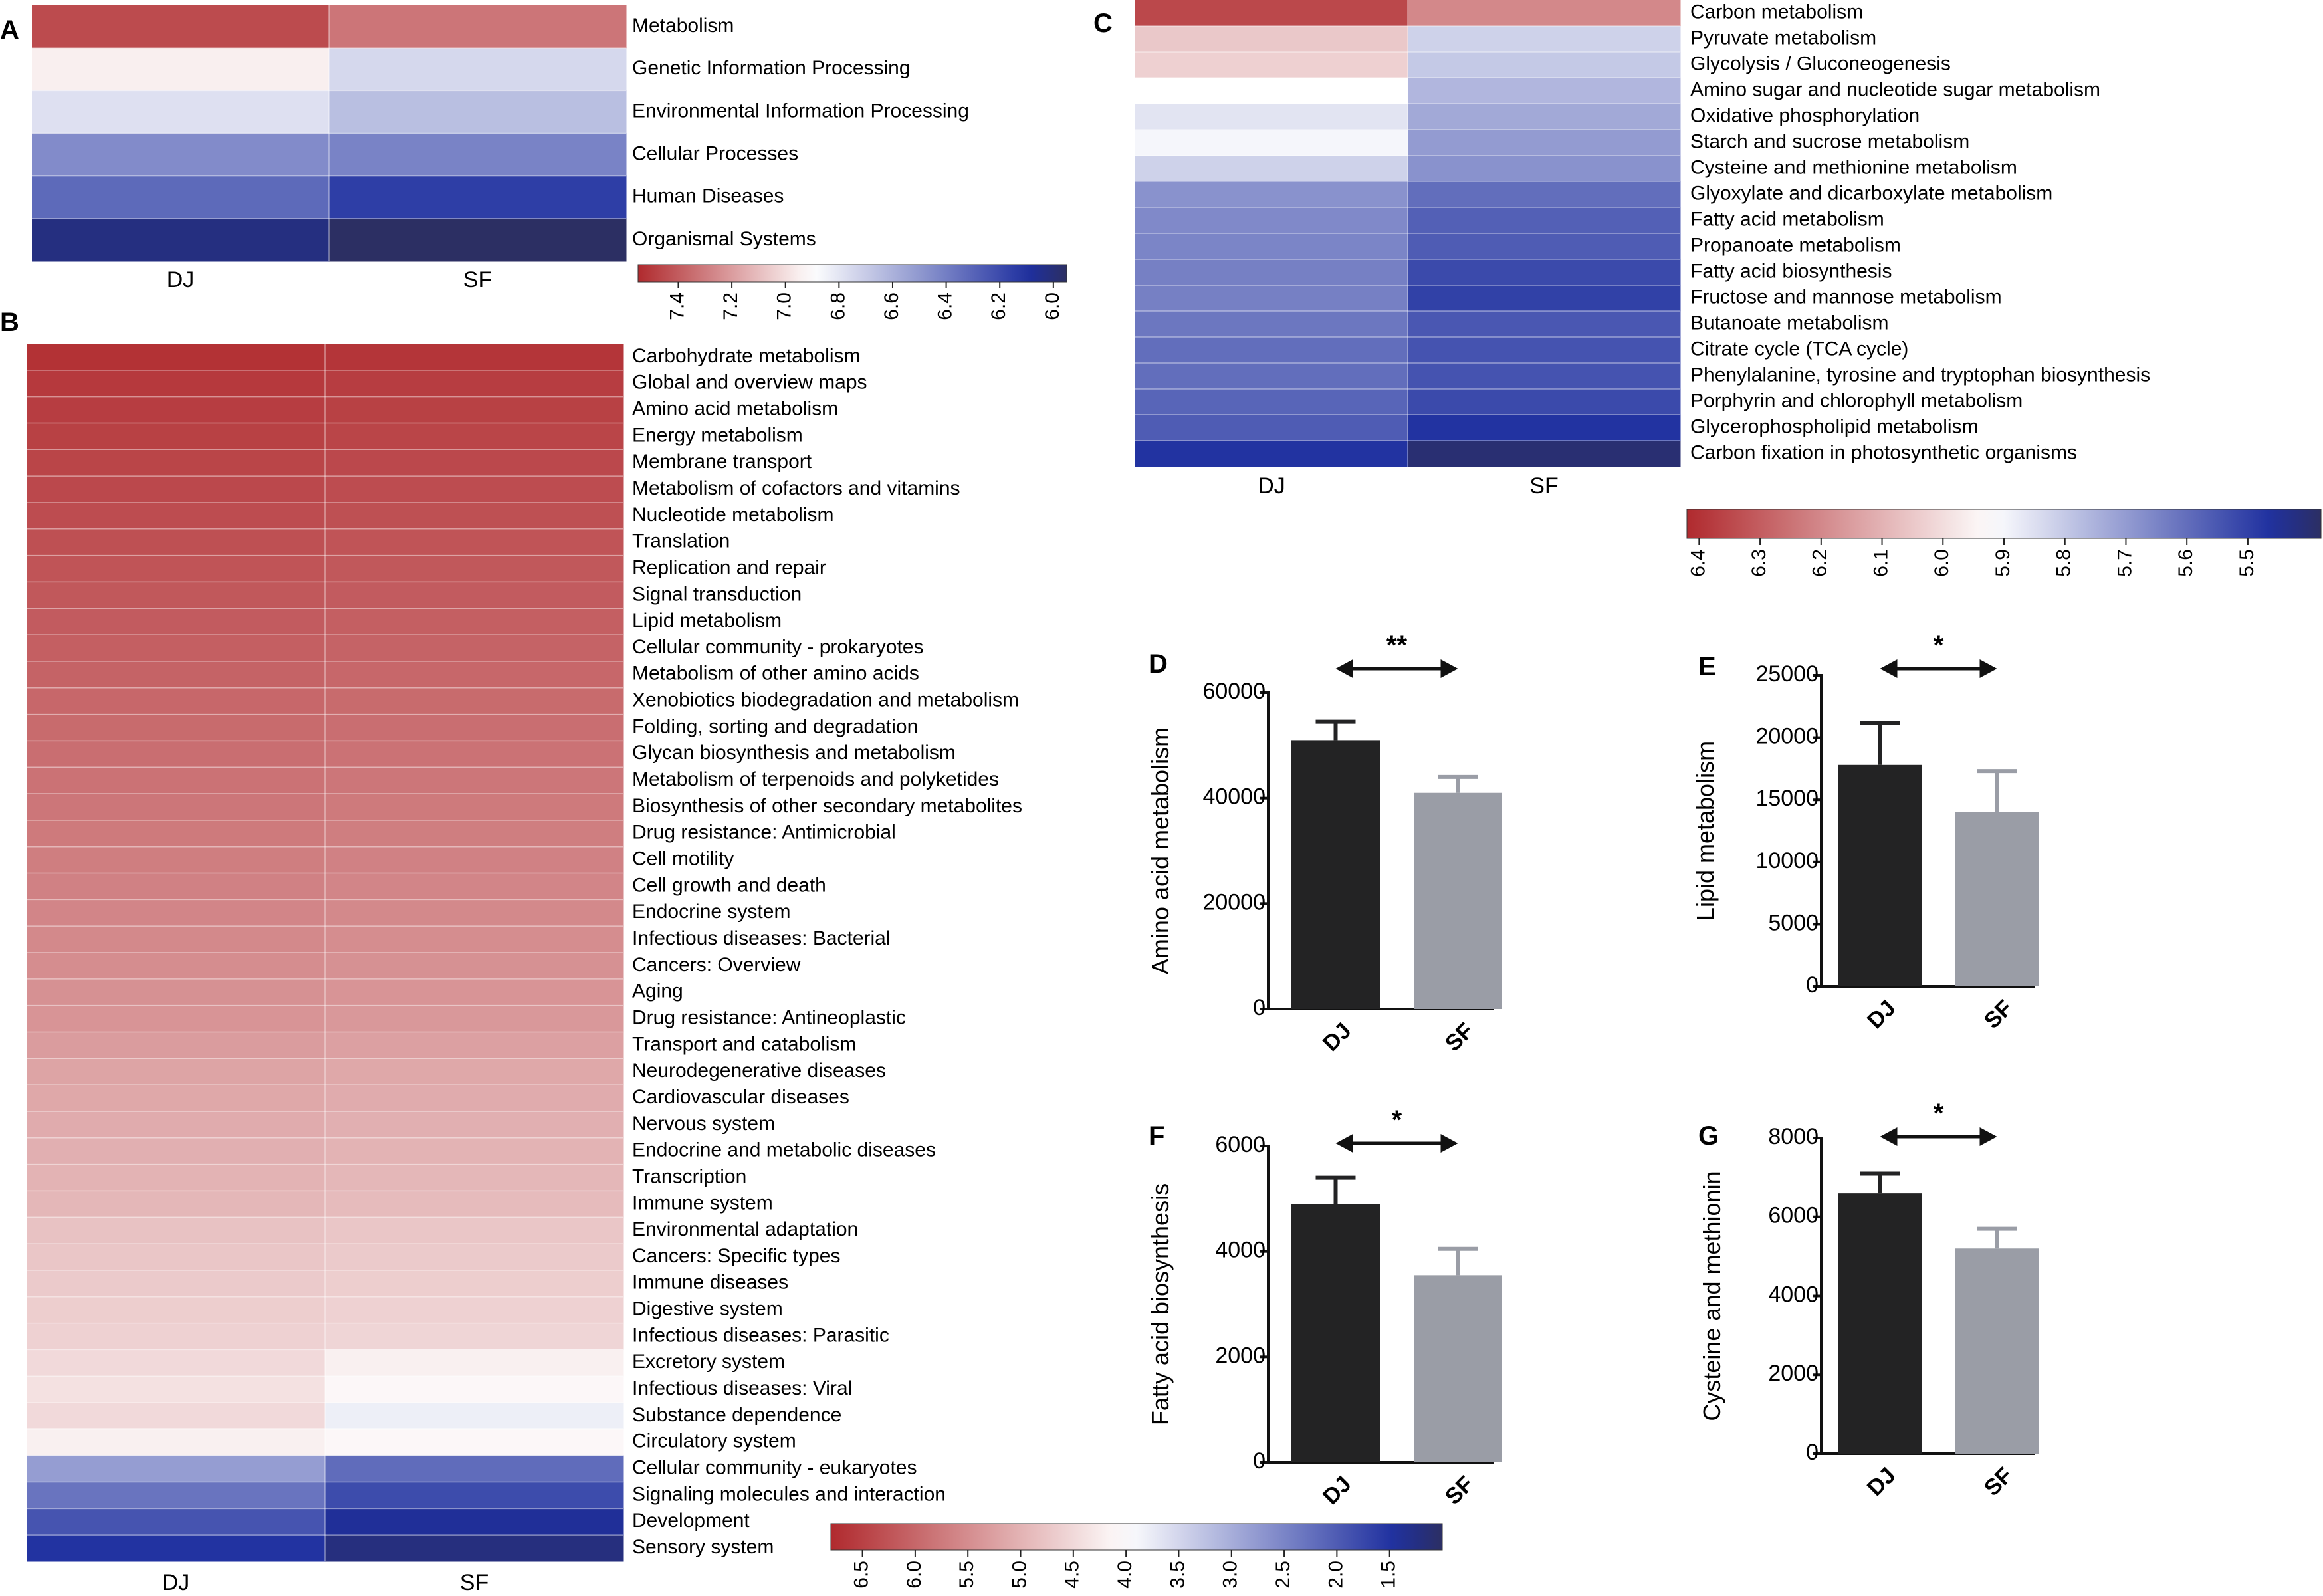 The image size is (2323, 1596). I want to click on colorbar-tick-label: 4.0, so click(1125, 1575).